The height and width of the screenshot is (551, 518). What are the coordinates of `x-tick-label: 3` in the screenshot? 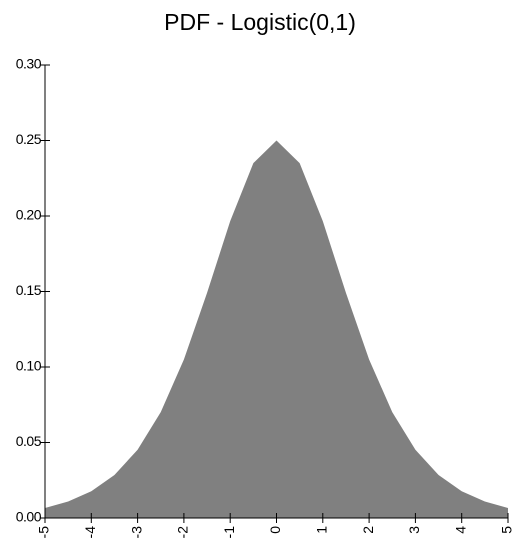 It's located at (414, 530).